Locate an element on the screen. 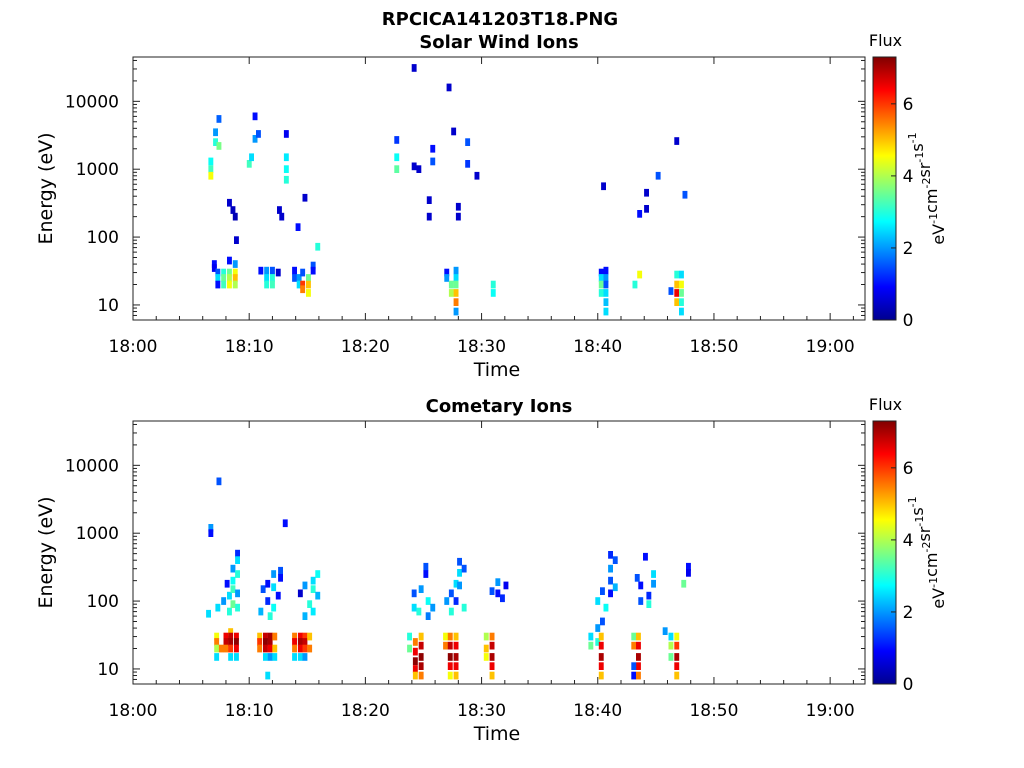 The width and height of the screenshot is (1024, 768). unit-exponent: -1 is located at coordinates (912, 501).